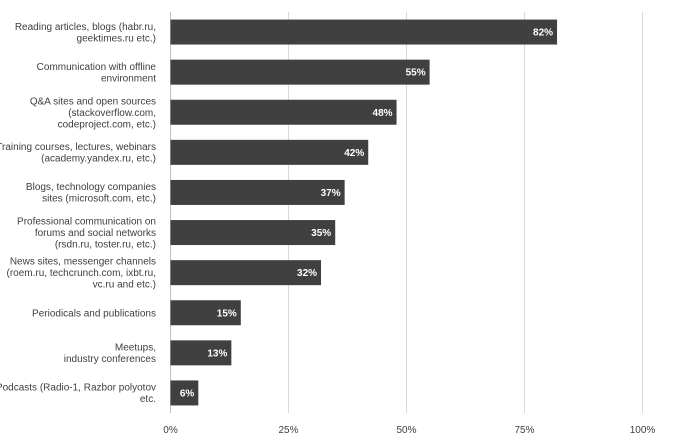  Describe the element at coordinates (95, 233) in the screenshot. I see `category-label-line: forums and social networks` at that location.